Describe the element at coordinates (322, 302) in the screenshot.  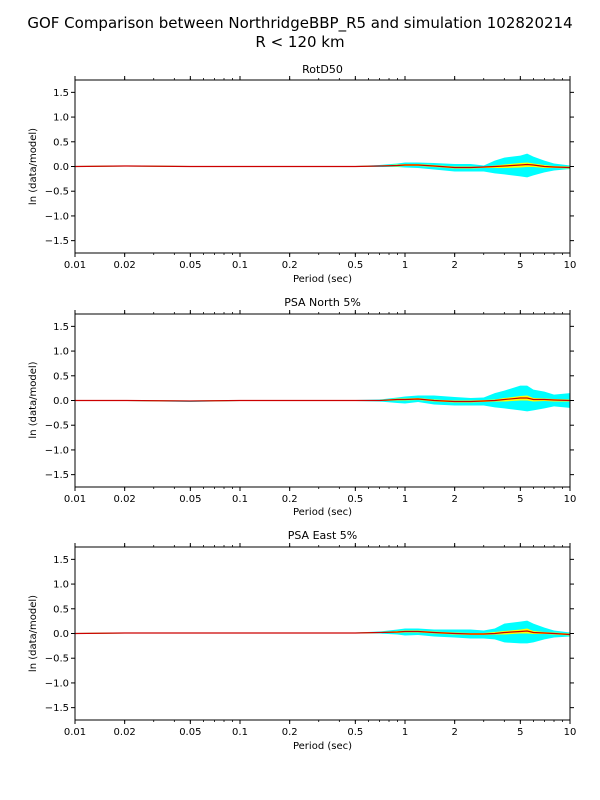
I see `panel-title: PSA North 5%` at that location.